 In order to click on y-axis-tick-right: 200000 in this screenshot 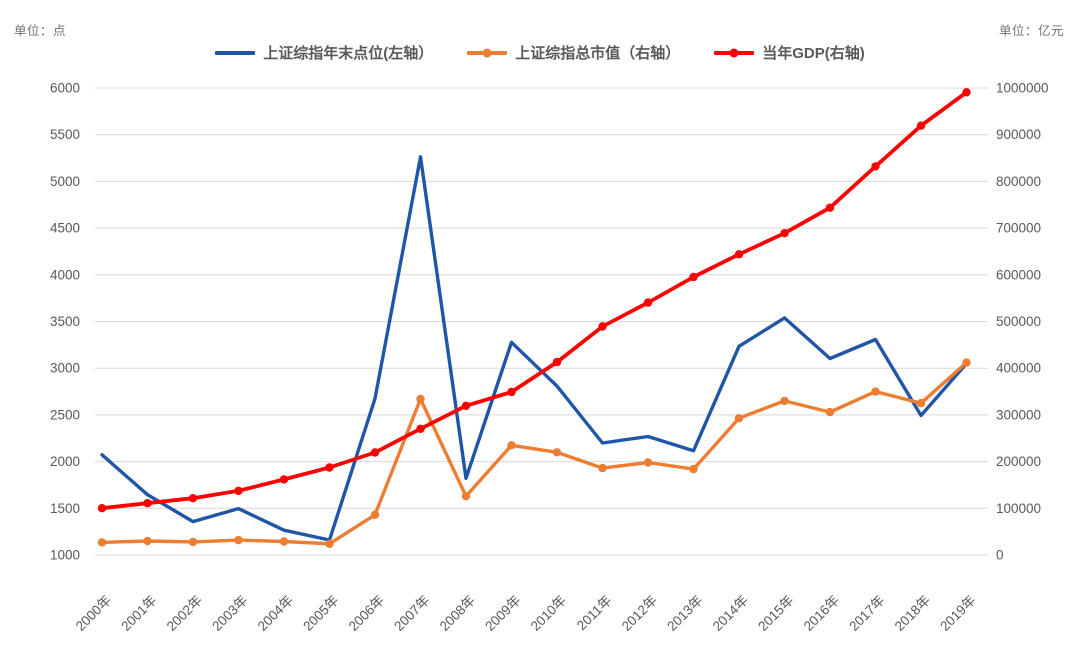, I will do `click(1018, 461)`.